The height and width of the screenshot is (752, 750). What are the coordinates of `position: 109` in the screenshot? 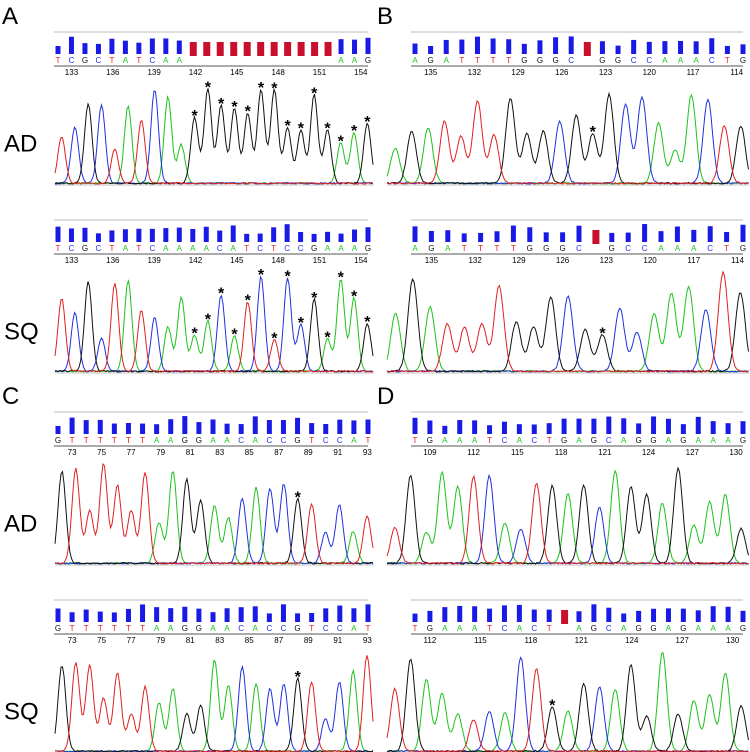 It's located at (430, 452).